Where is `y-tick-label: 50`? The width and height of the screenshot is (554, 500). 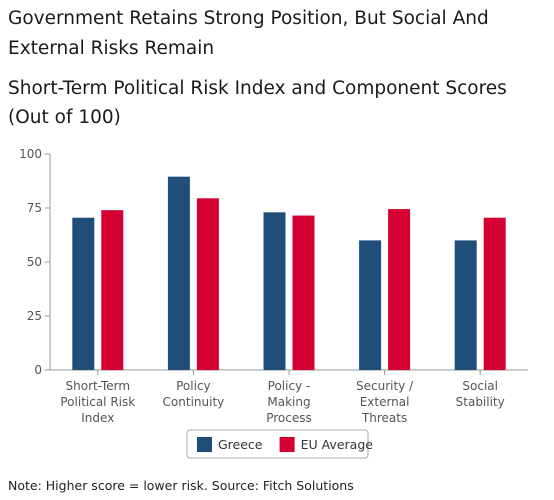 y-tick-label: 50 is located at coordinates (34, 262).